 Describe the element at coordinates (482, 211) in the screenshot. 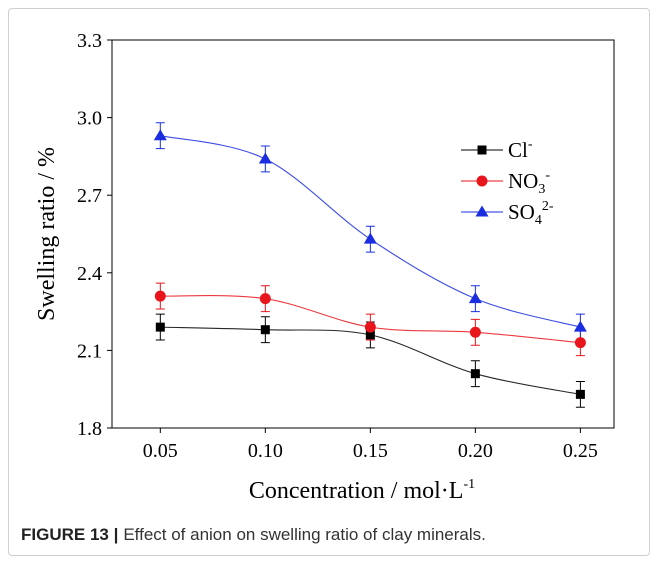

I see `legend-marker-so4` at that location.